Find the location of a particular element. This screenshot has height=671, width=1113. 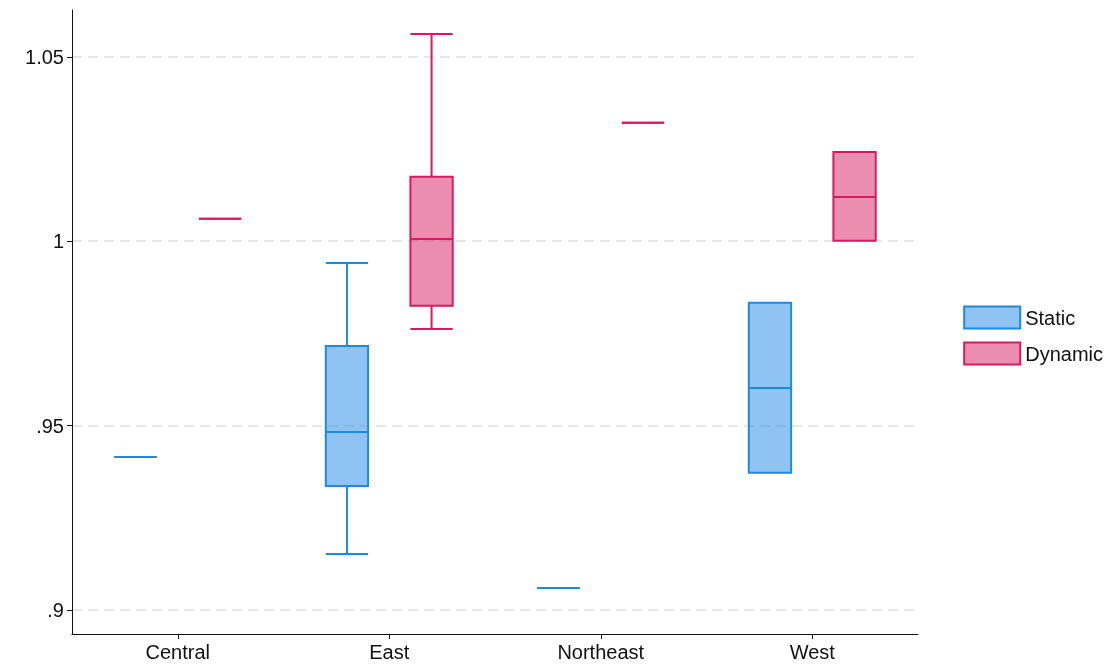

legend-label: Dynamic is located at coordinates (1064, 353).